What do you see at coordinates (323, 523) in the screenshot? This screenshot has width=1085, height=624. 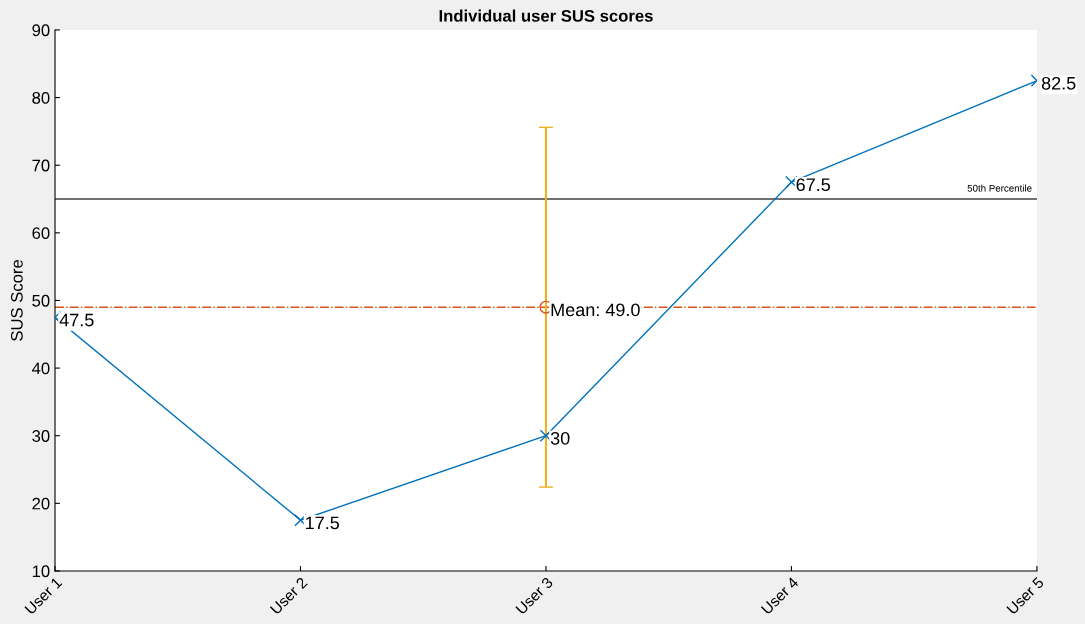 I see `data-label: 17.5` at bounding box center [323, 523].